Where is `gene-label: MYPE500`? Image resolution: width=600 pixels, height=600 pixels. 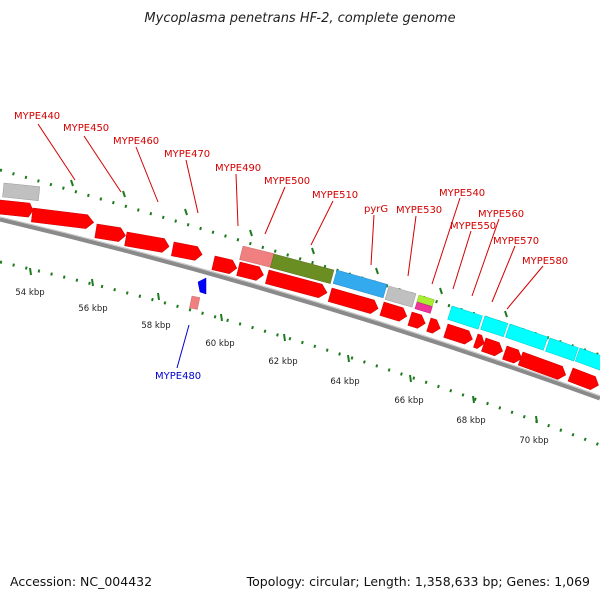 gene-label: MYPE500 is located at coordinates (287, 181).